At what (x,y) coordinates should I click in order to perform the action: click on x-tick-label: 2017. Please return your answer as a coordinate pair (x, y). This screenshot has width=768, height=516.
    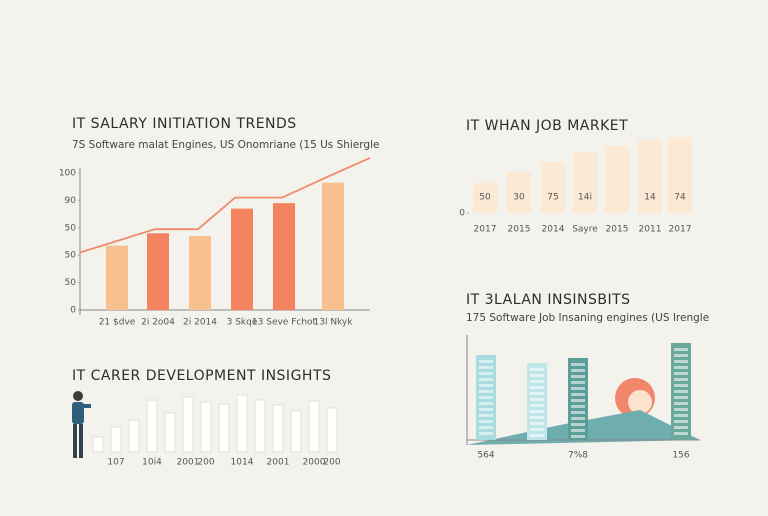
    Looking at the image, I should click on (680, 230).